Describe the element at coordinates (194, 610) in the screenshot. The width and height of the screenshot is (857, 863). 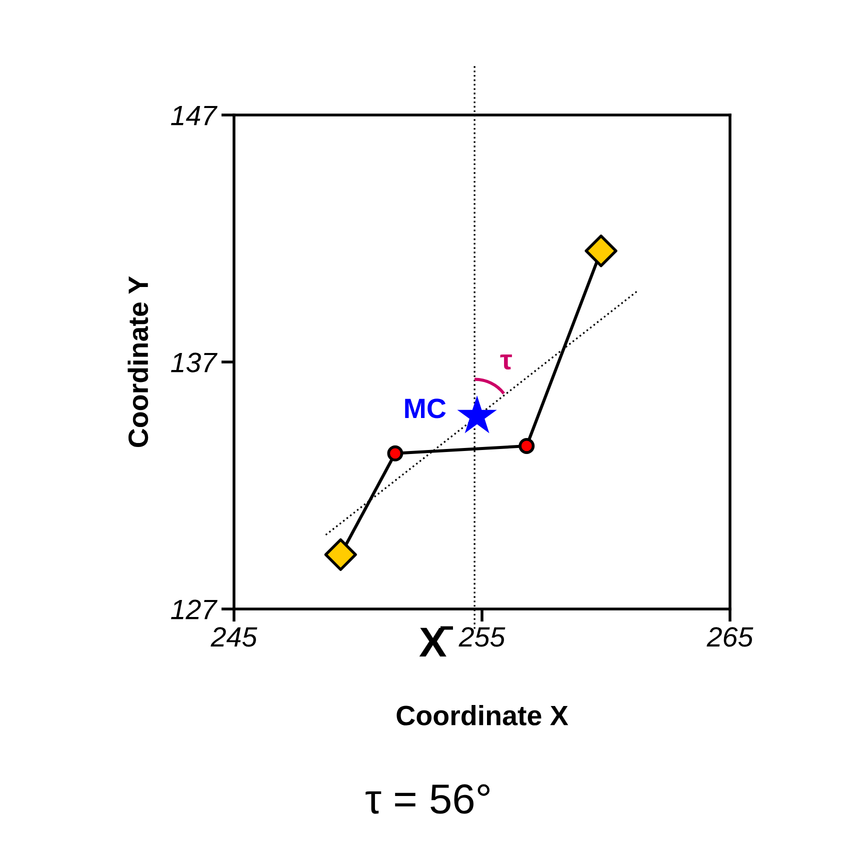
I see `y-tick-label: 127` at that location.